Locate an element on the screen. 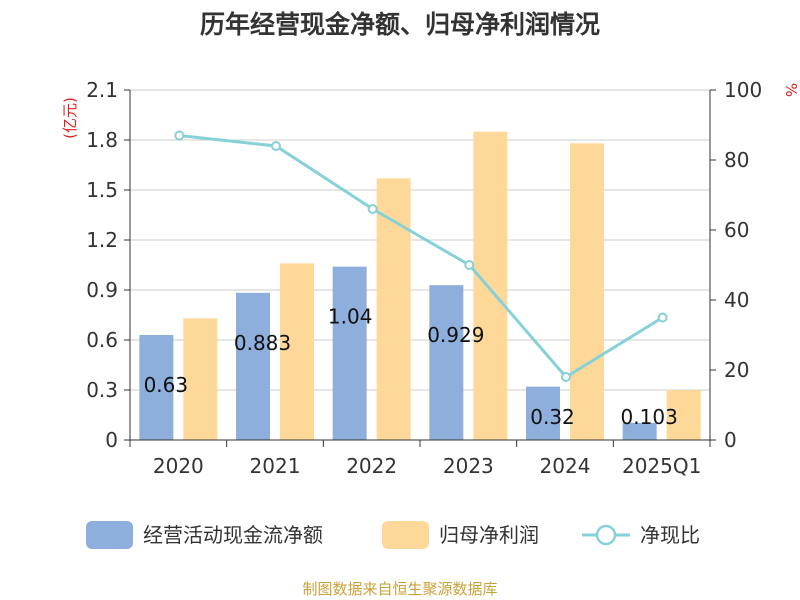 The width and height of the screenshot is (800, 600). legend-swatch-marker is located at coordinates (606, 535).